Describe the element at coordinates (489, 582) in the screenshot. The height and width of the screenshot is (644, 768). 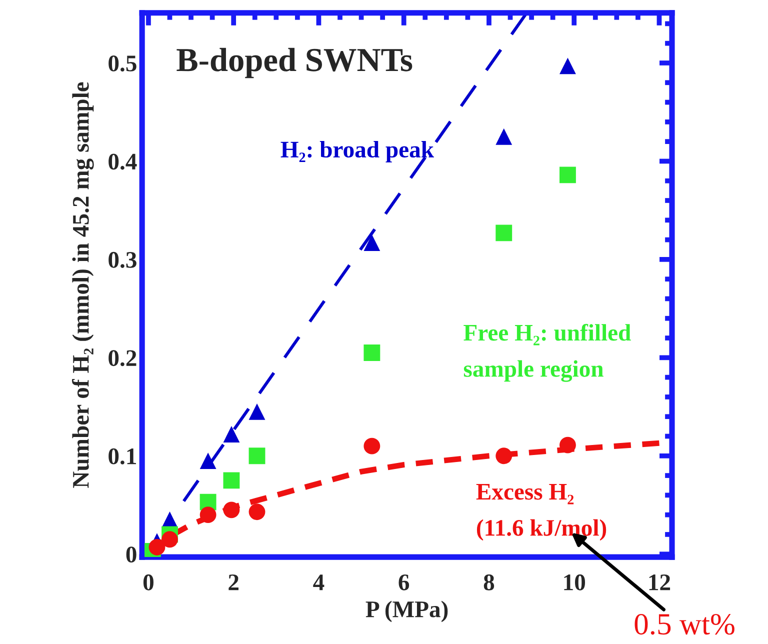
I see `x-tick-label: 8` at that location.